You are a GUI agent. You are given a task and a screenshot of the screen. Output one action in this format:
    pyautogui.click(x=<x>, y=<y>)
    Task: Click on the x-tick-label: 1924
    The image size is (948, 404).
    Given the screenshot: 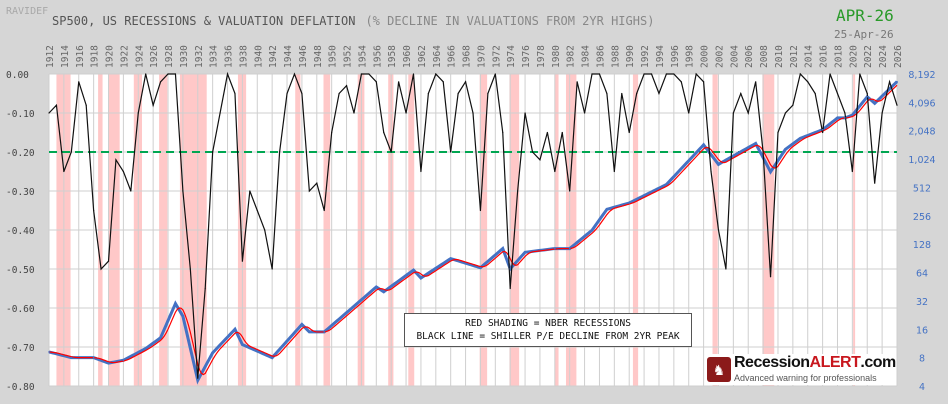 What is the action you would take?
    pyautogui.click(x=139, y=56)
    